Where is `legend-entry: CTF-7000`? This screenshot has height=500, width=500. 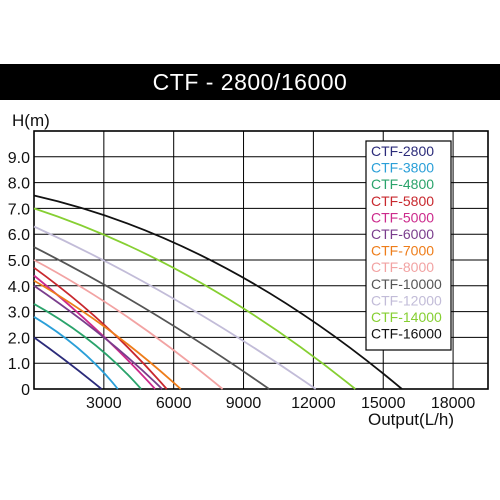
legend-entry: CTF-7000 is located at coordinates (402, 251).